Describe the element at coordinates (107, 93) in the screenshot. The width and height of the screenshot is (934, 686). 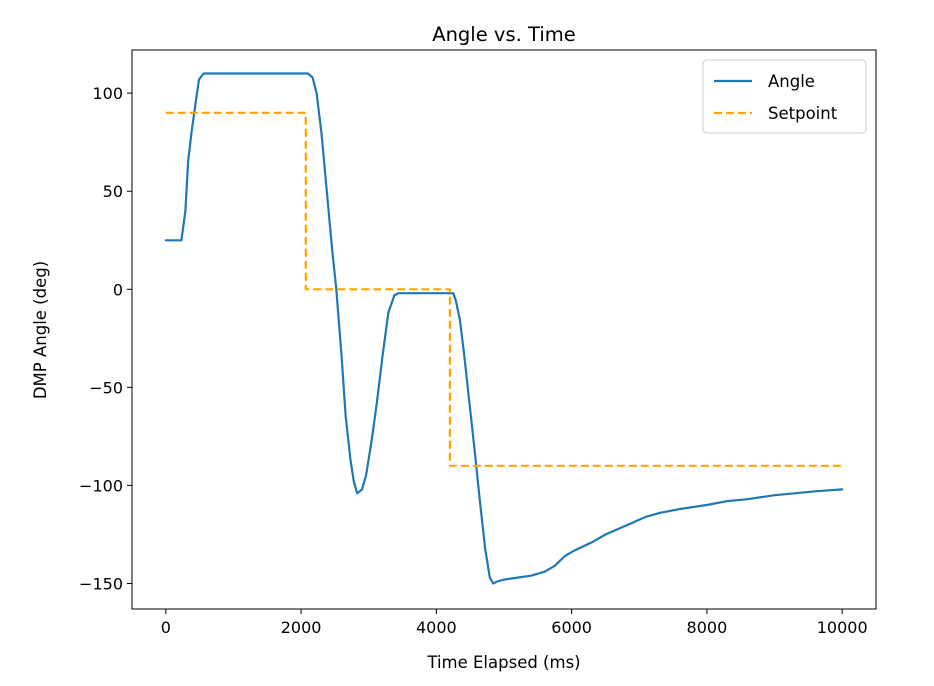
I see `y-tick-label: 100` at that location.